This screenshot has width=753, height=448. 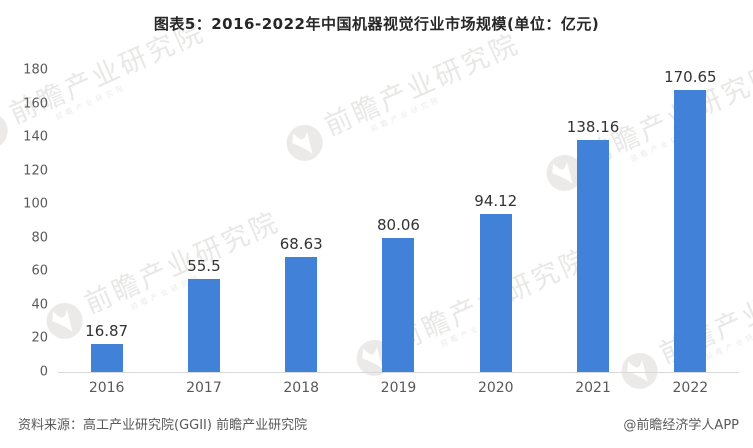 What do you see at coordinates (204, 265) in the screenshot?
I see `bar-value-label: 55.5` at bounding box center [204, 265].